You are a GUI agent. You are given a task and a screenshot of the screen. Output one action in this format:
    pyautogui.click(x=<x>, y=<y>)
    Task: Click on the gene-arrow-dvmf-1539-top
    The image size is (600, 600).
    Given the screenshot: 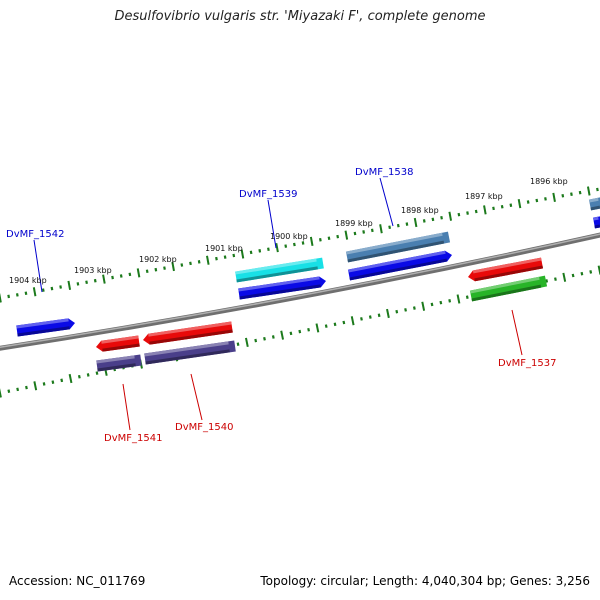 What is the action you would take?
    pyautogui.click(x=279, y=270)
    